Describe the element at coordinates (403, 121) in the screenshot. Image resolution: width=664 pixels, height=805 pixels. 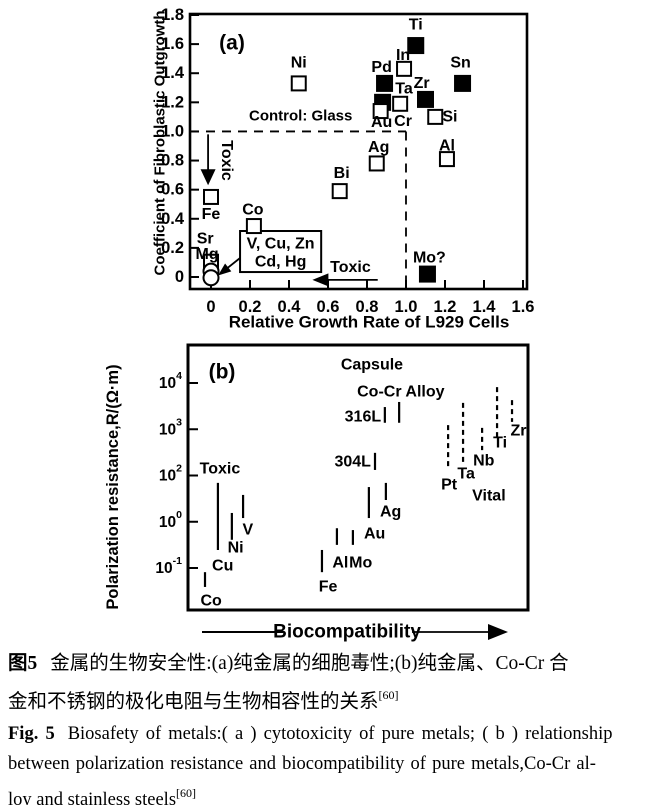
I see `point-label-Cr: Cr` at that location.